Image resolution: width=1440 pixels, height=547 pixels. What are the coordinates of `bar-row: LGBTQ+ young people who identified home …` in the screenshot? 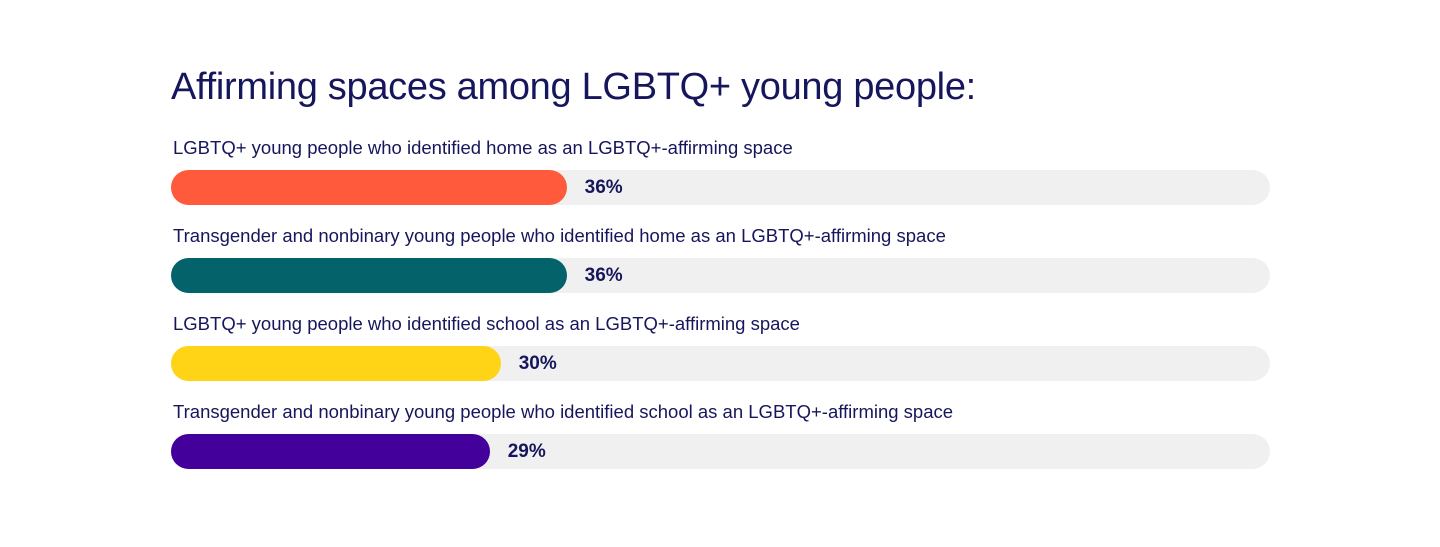 It's located at (720, 176).